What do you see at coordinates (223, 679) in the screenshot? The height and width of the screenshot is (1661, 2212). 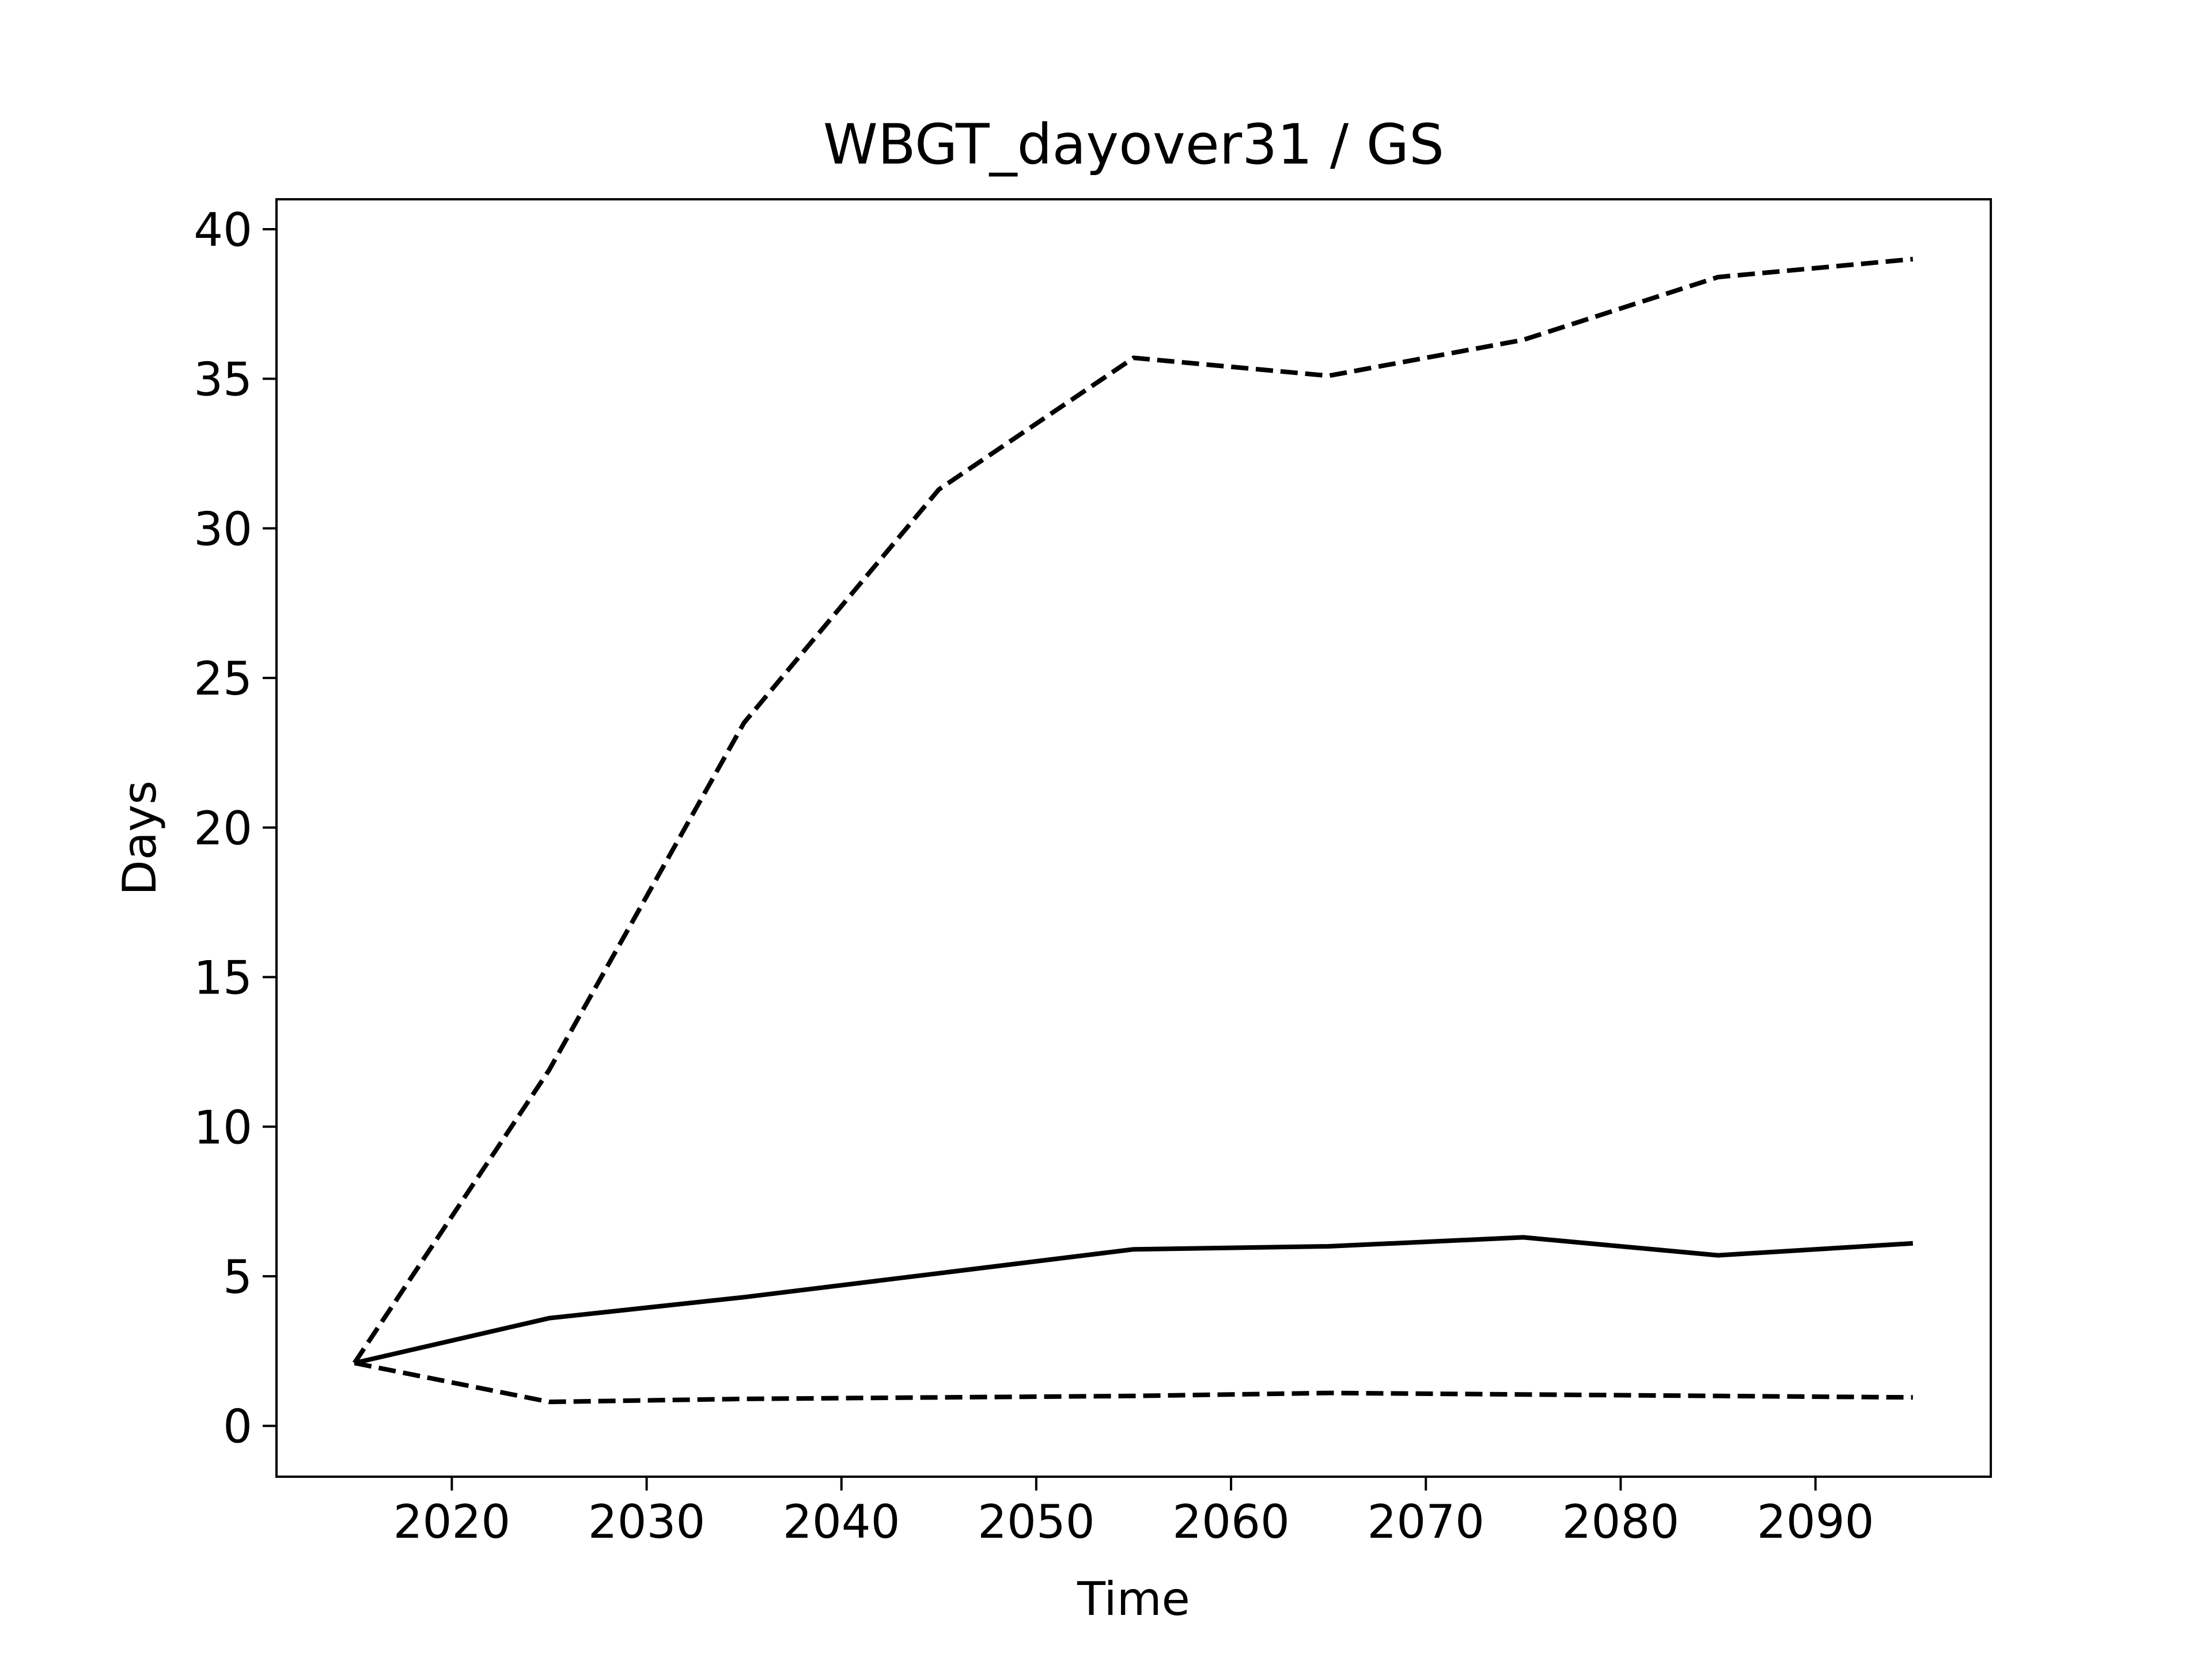 I see `y-tick-label: 25` at bounding box center [223, 679].